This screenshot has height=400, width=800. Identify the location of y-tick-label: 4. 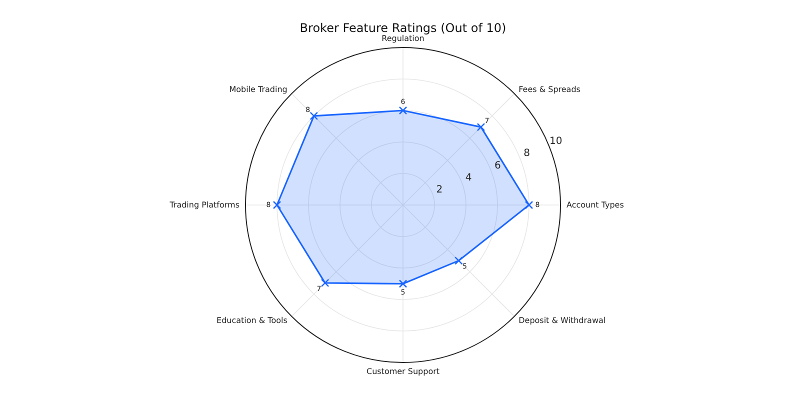
(468, 178).